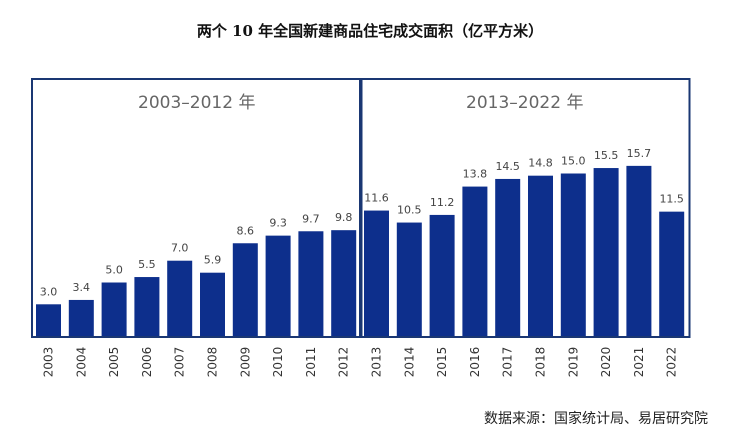 This screenshot has width=740, height=439. I want to click on bar-2015, so click(442, 275).